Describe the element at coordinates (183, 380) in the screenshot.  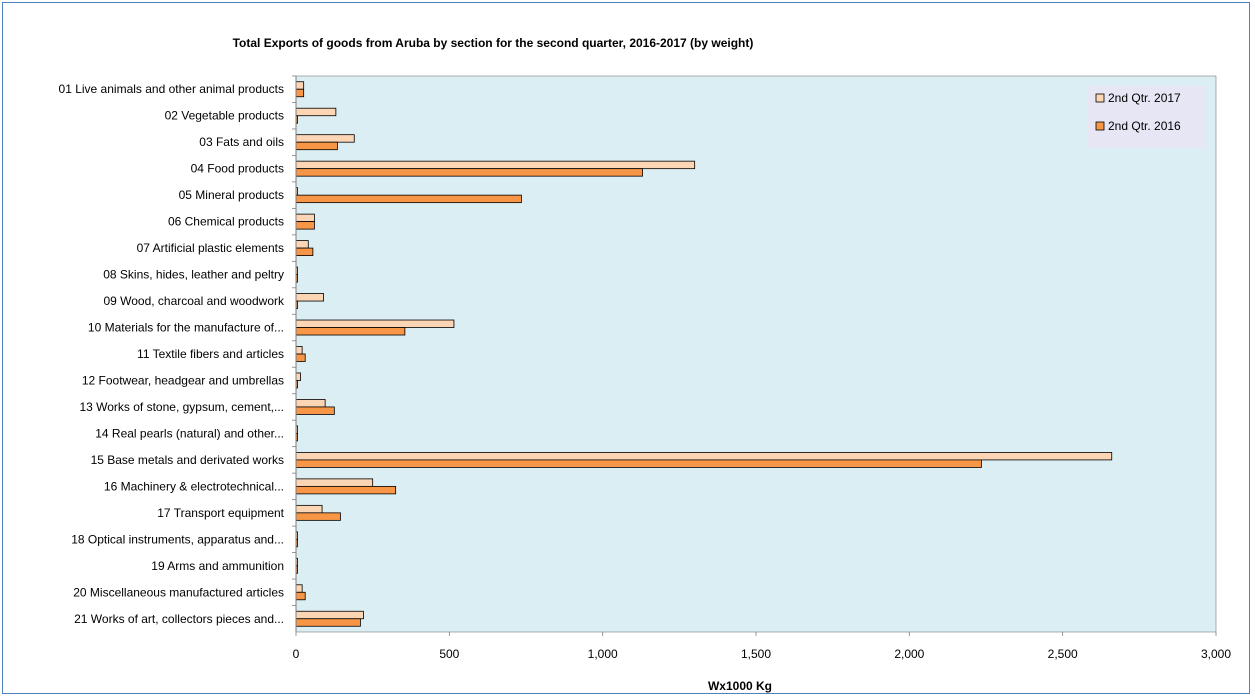
I see `category-label: 12 Footwear, headgear and umbrellas` at that location.